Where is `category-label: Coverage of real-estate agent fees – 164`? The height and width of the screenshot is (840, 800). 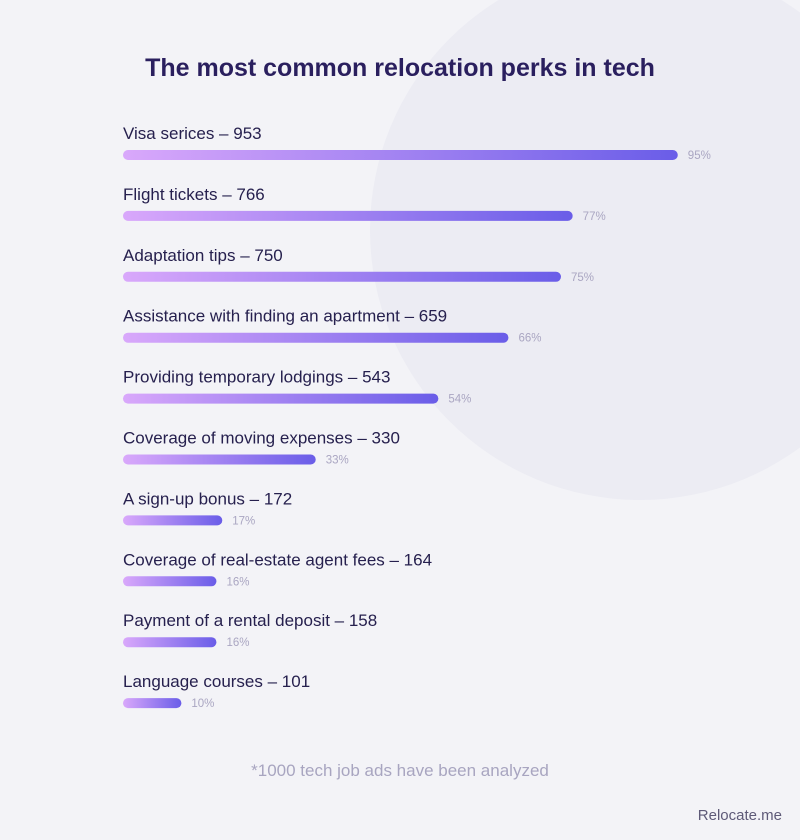 category-label: Coverage of real-estate agent fees – 164 is located at coordinates (277, 559).